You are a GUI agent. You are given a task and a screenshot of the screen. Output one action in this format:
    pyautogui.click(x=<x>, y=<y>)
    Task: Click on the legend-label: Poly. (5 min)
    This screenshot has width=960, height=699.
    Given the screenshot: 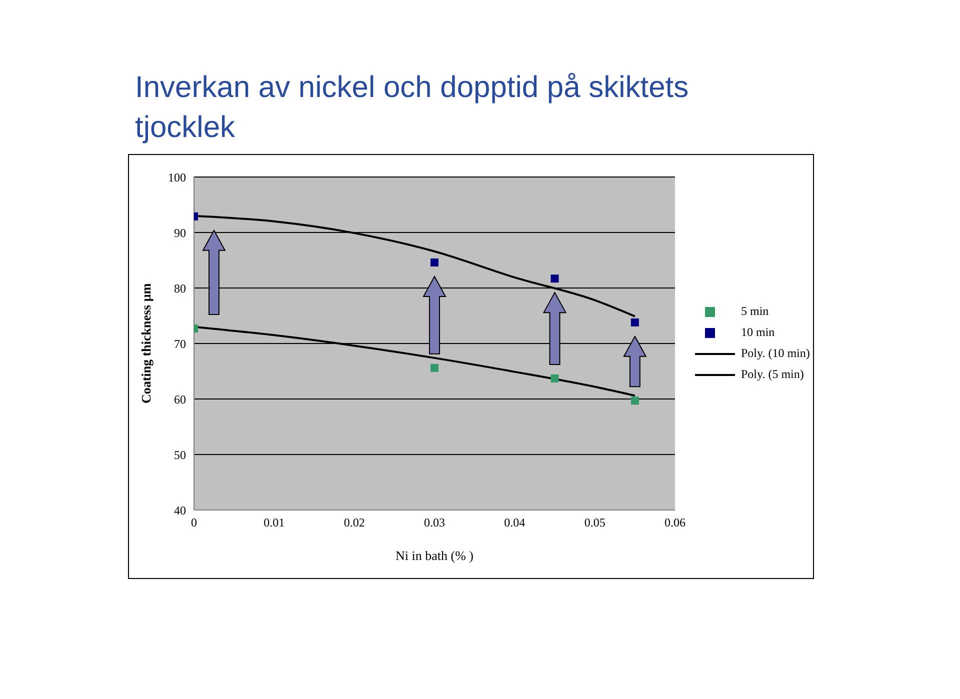 What is the action you would take?
    pyautogui.click(x=772, y=374)
    